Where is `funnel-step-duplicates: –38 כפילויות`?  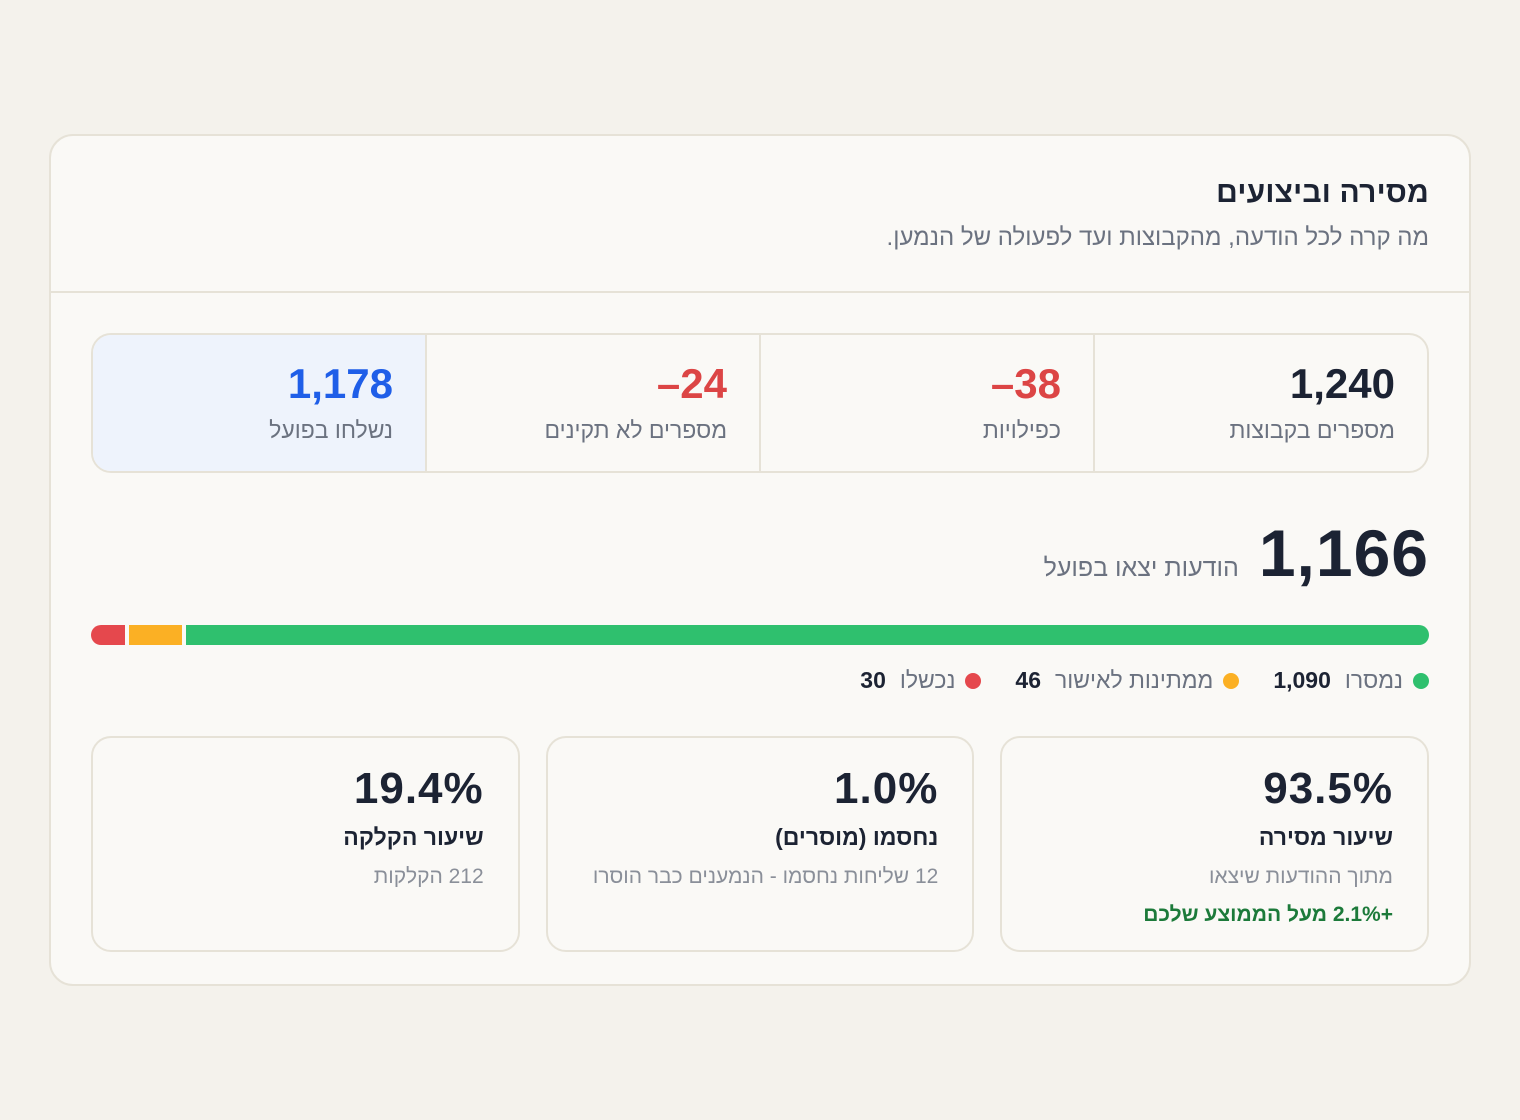
funnel-step-duplicates: –38 כפילויות is located at coordinates (926, 403).